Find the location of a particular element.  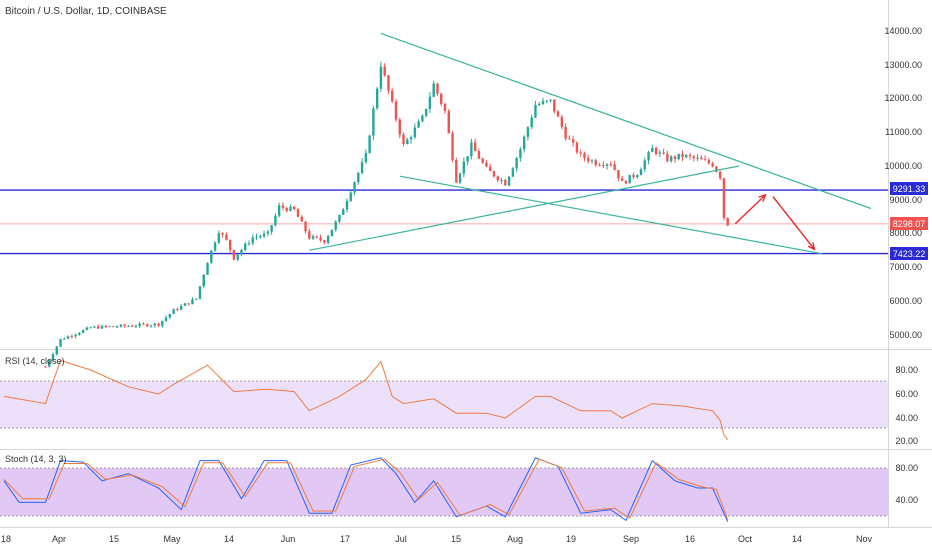

annotation-arrow-shaft is located at coordinates (793, 223).